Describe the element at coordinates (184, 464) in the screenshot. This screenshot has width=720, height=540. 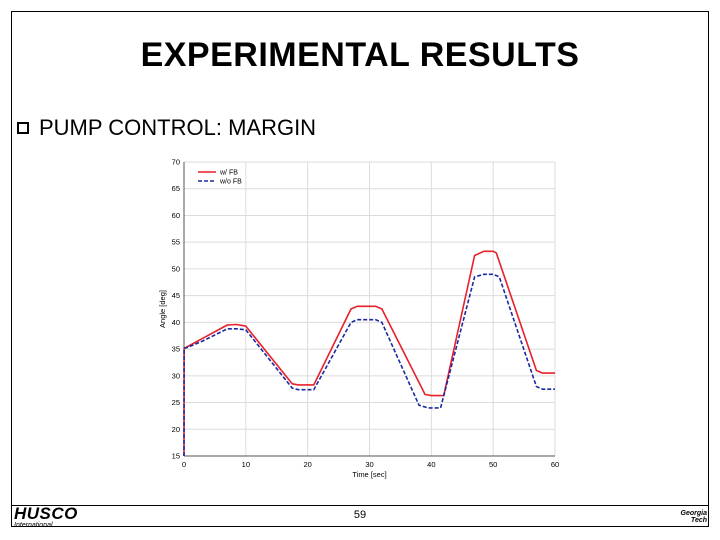
I see `x-tick-label: 0` at that location.